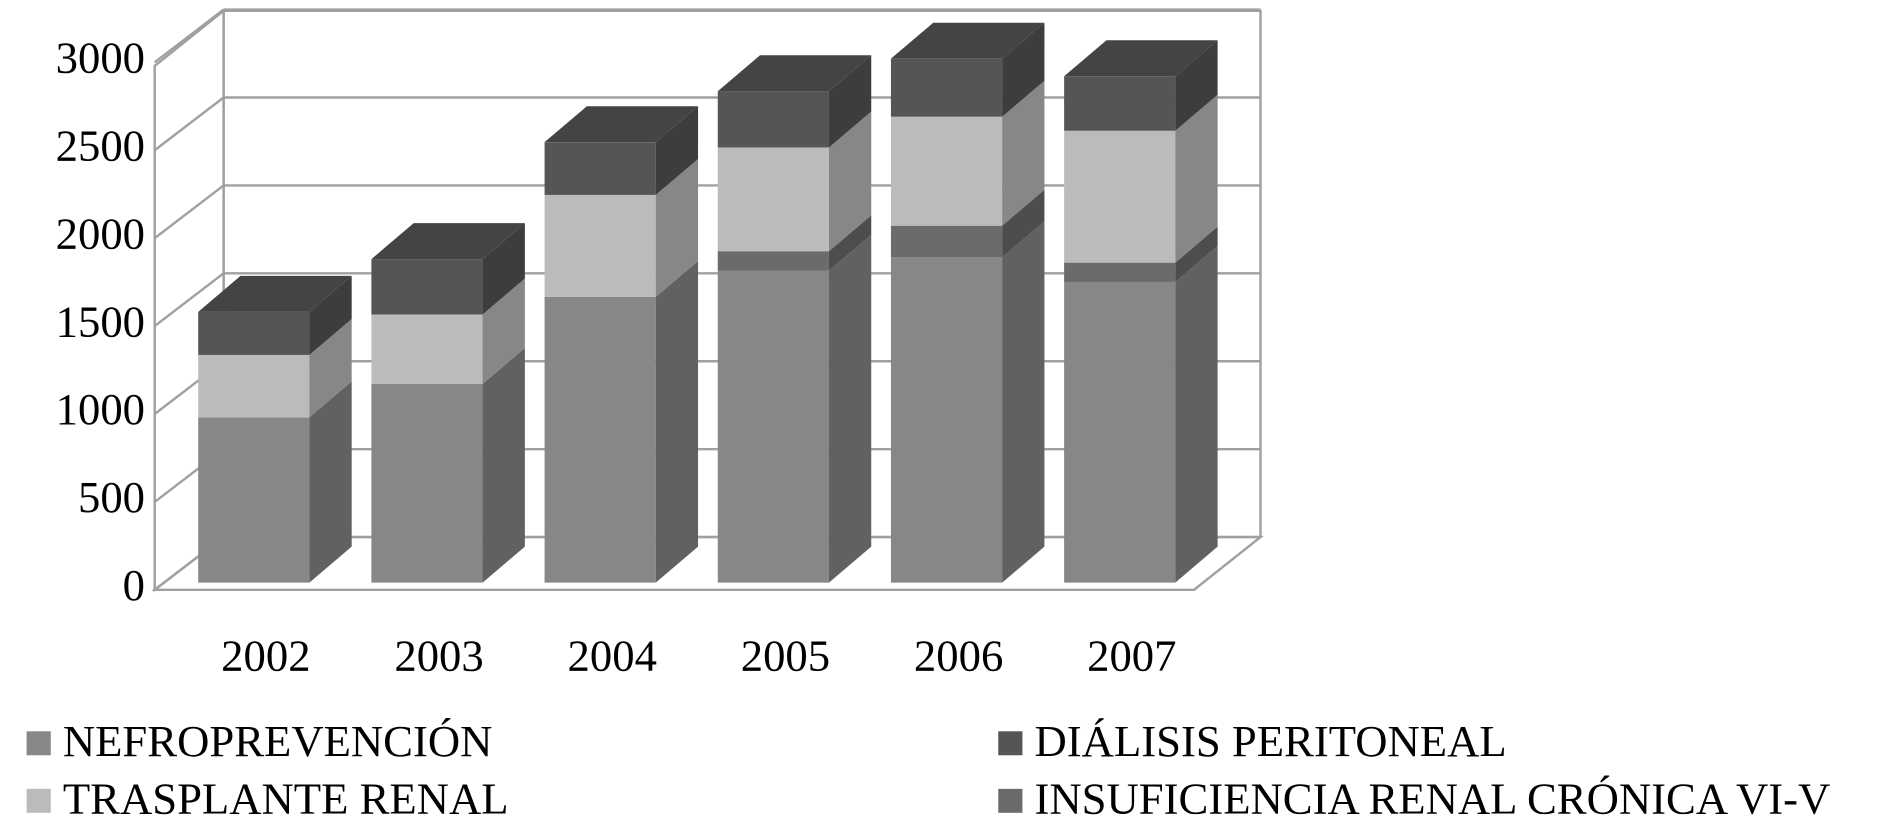 This screenshot has width=1895, height=832. What do you see at coordinates (100, 234) in the screenshot?
I see `y-tick-label: 2000` at bounding box center [100, 234].